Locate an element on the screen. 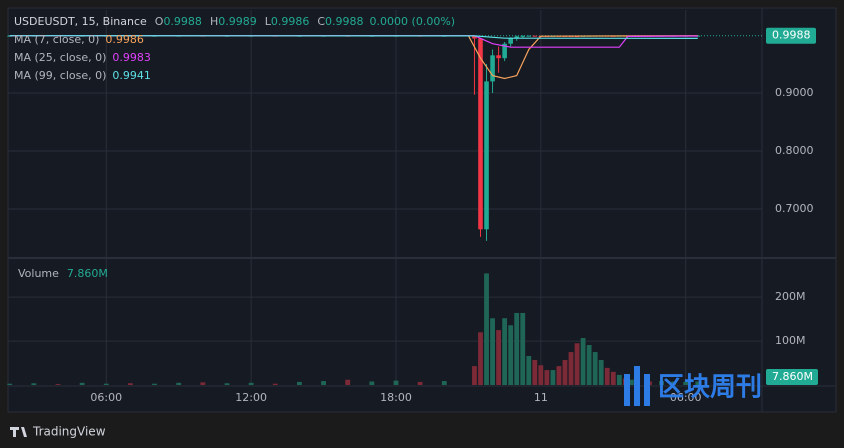  ma-name: MA (7, close, 0) is located at coordinates (56, 39).